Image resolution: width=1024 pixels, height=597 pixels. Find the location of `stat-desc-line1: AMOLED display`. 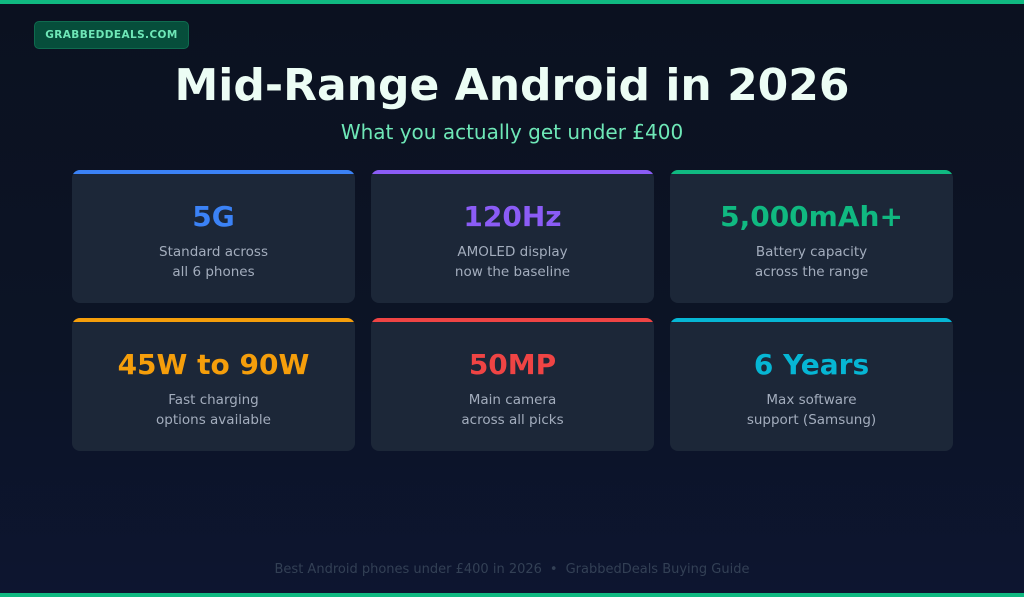

stat-desc-line1: AMOLED display is located at coordinates (512, 252).